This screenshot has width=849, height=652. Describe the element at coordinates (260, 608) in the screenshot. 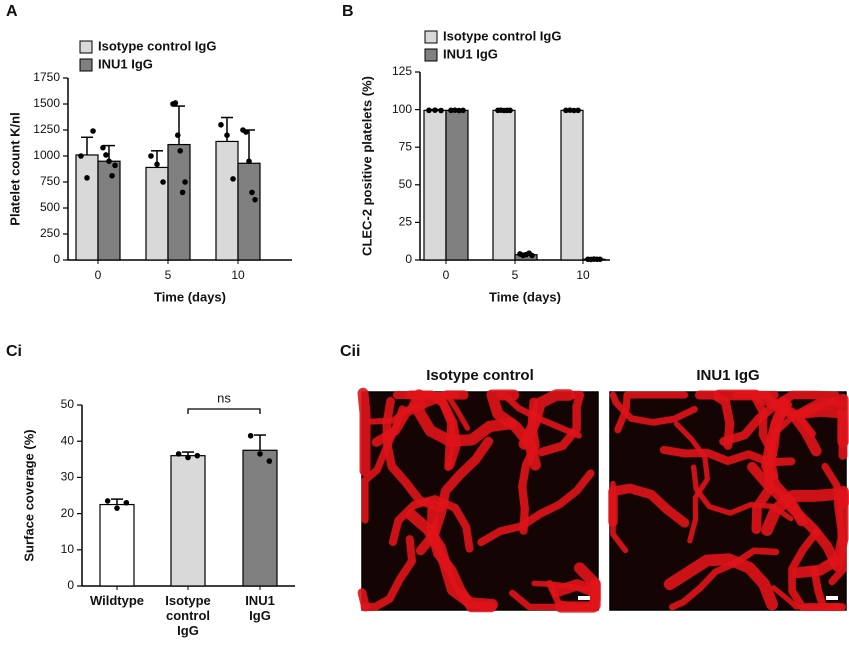

I see `x-tick-label: INU1 IgG` at that location.